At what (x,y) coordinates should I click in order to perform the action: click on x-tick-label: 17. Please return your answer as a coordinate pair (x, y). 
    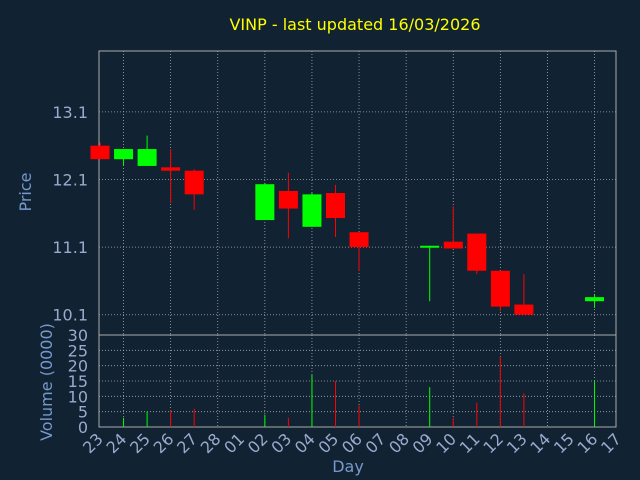
    Looking at the image, I should click on (611, 443).